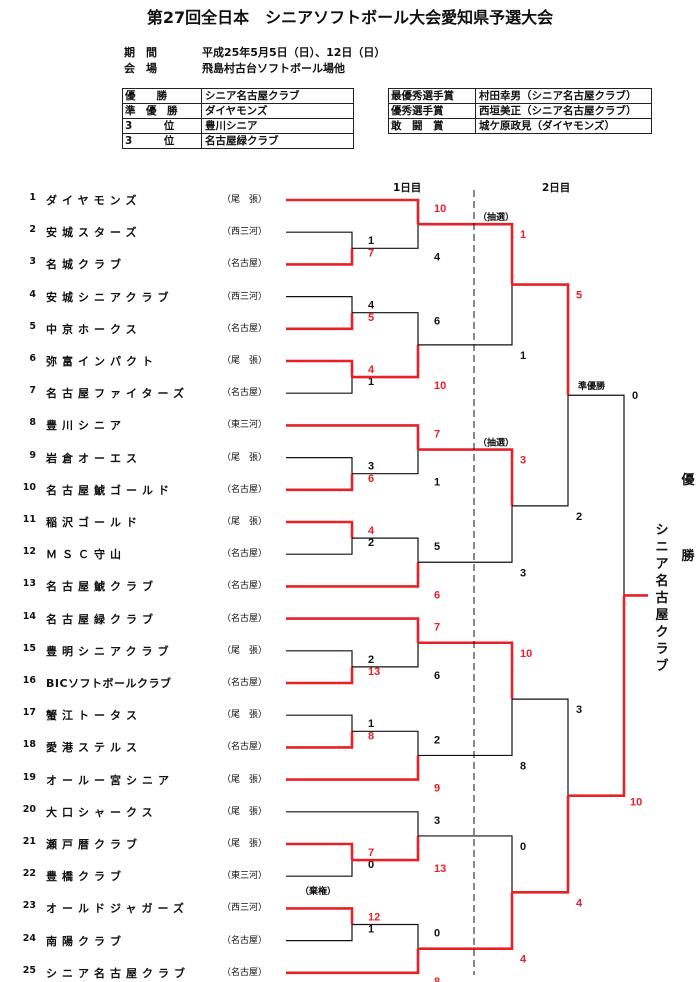 The image size is (700, 982). What do you see at coordinates (118, 973) in the screenshot?
I see `team-name: シニア名古屋クラブ` at bounding box center [118, 973].